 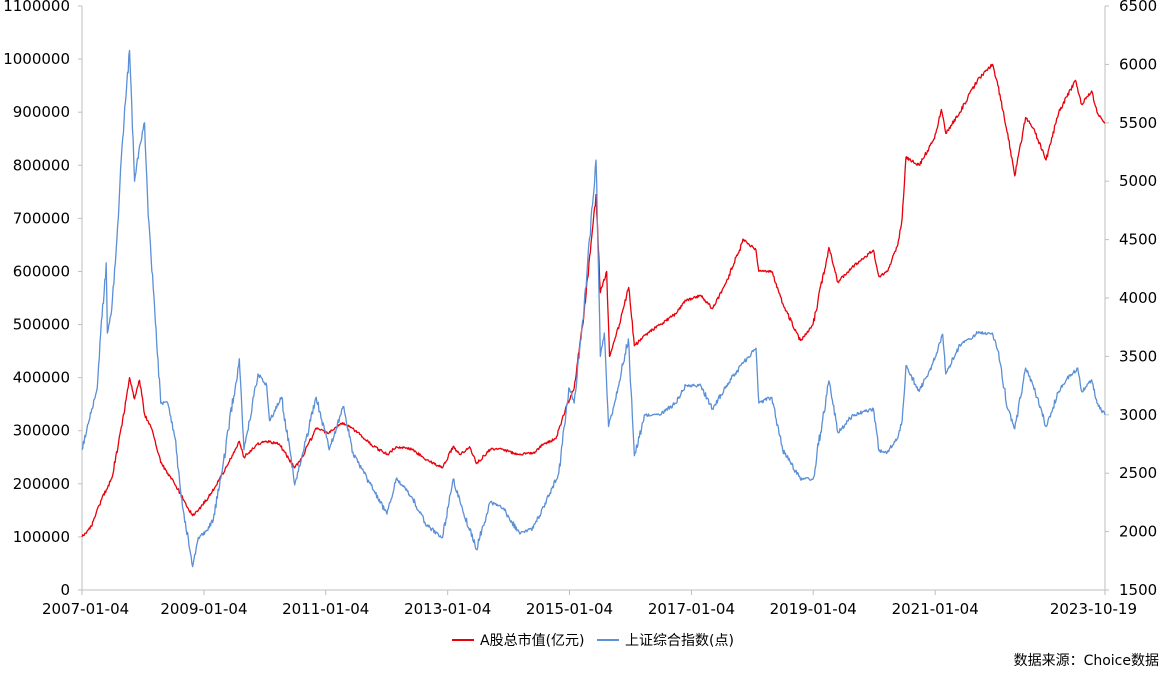 What do you see at coordinates (41, 271) in the screenshot?
I see `left-tick-label: 600000` at bounding box center [41, 271].